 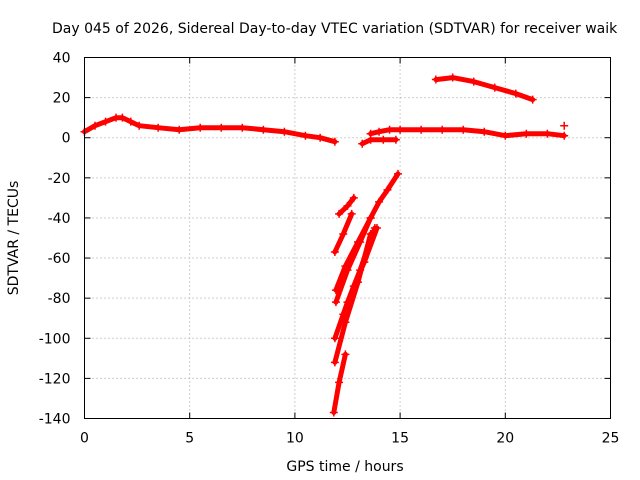 I want to click on y-tick-labels: -140 -120 -100 -80 -60 -40 -20 0 20 40, so click(x=55, y=239).